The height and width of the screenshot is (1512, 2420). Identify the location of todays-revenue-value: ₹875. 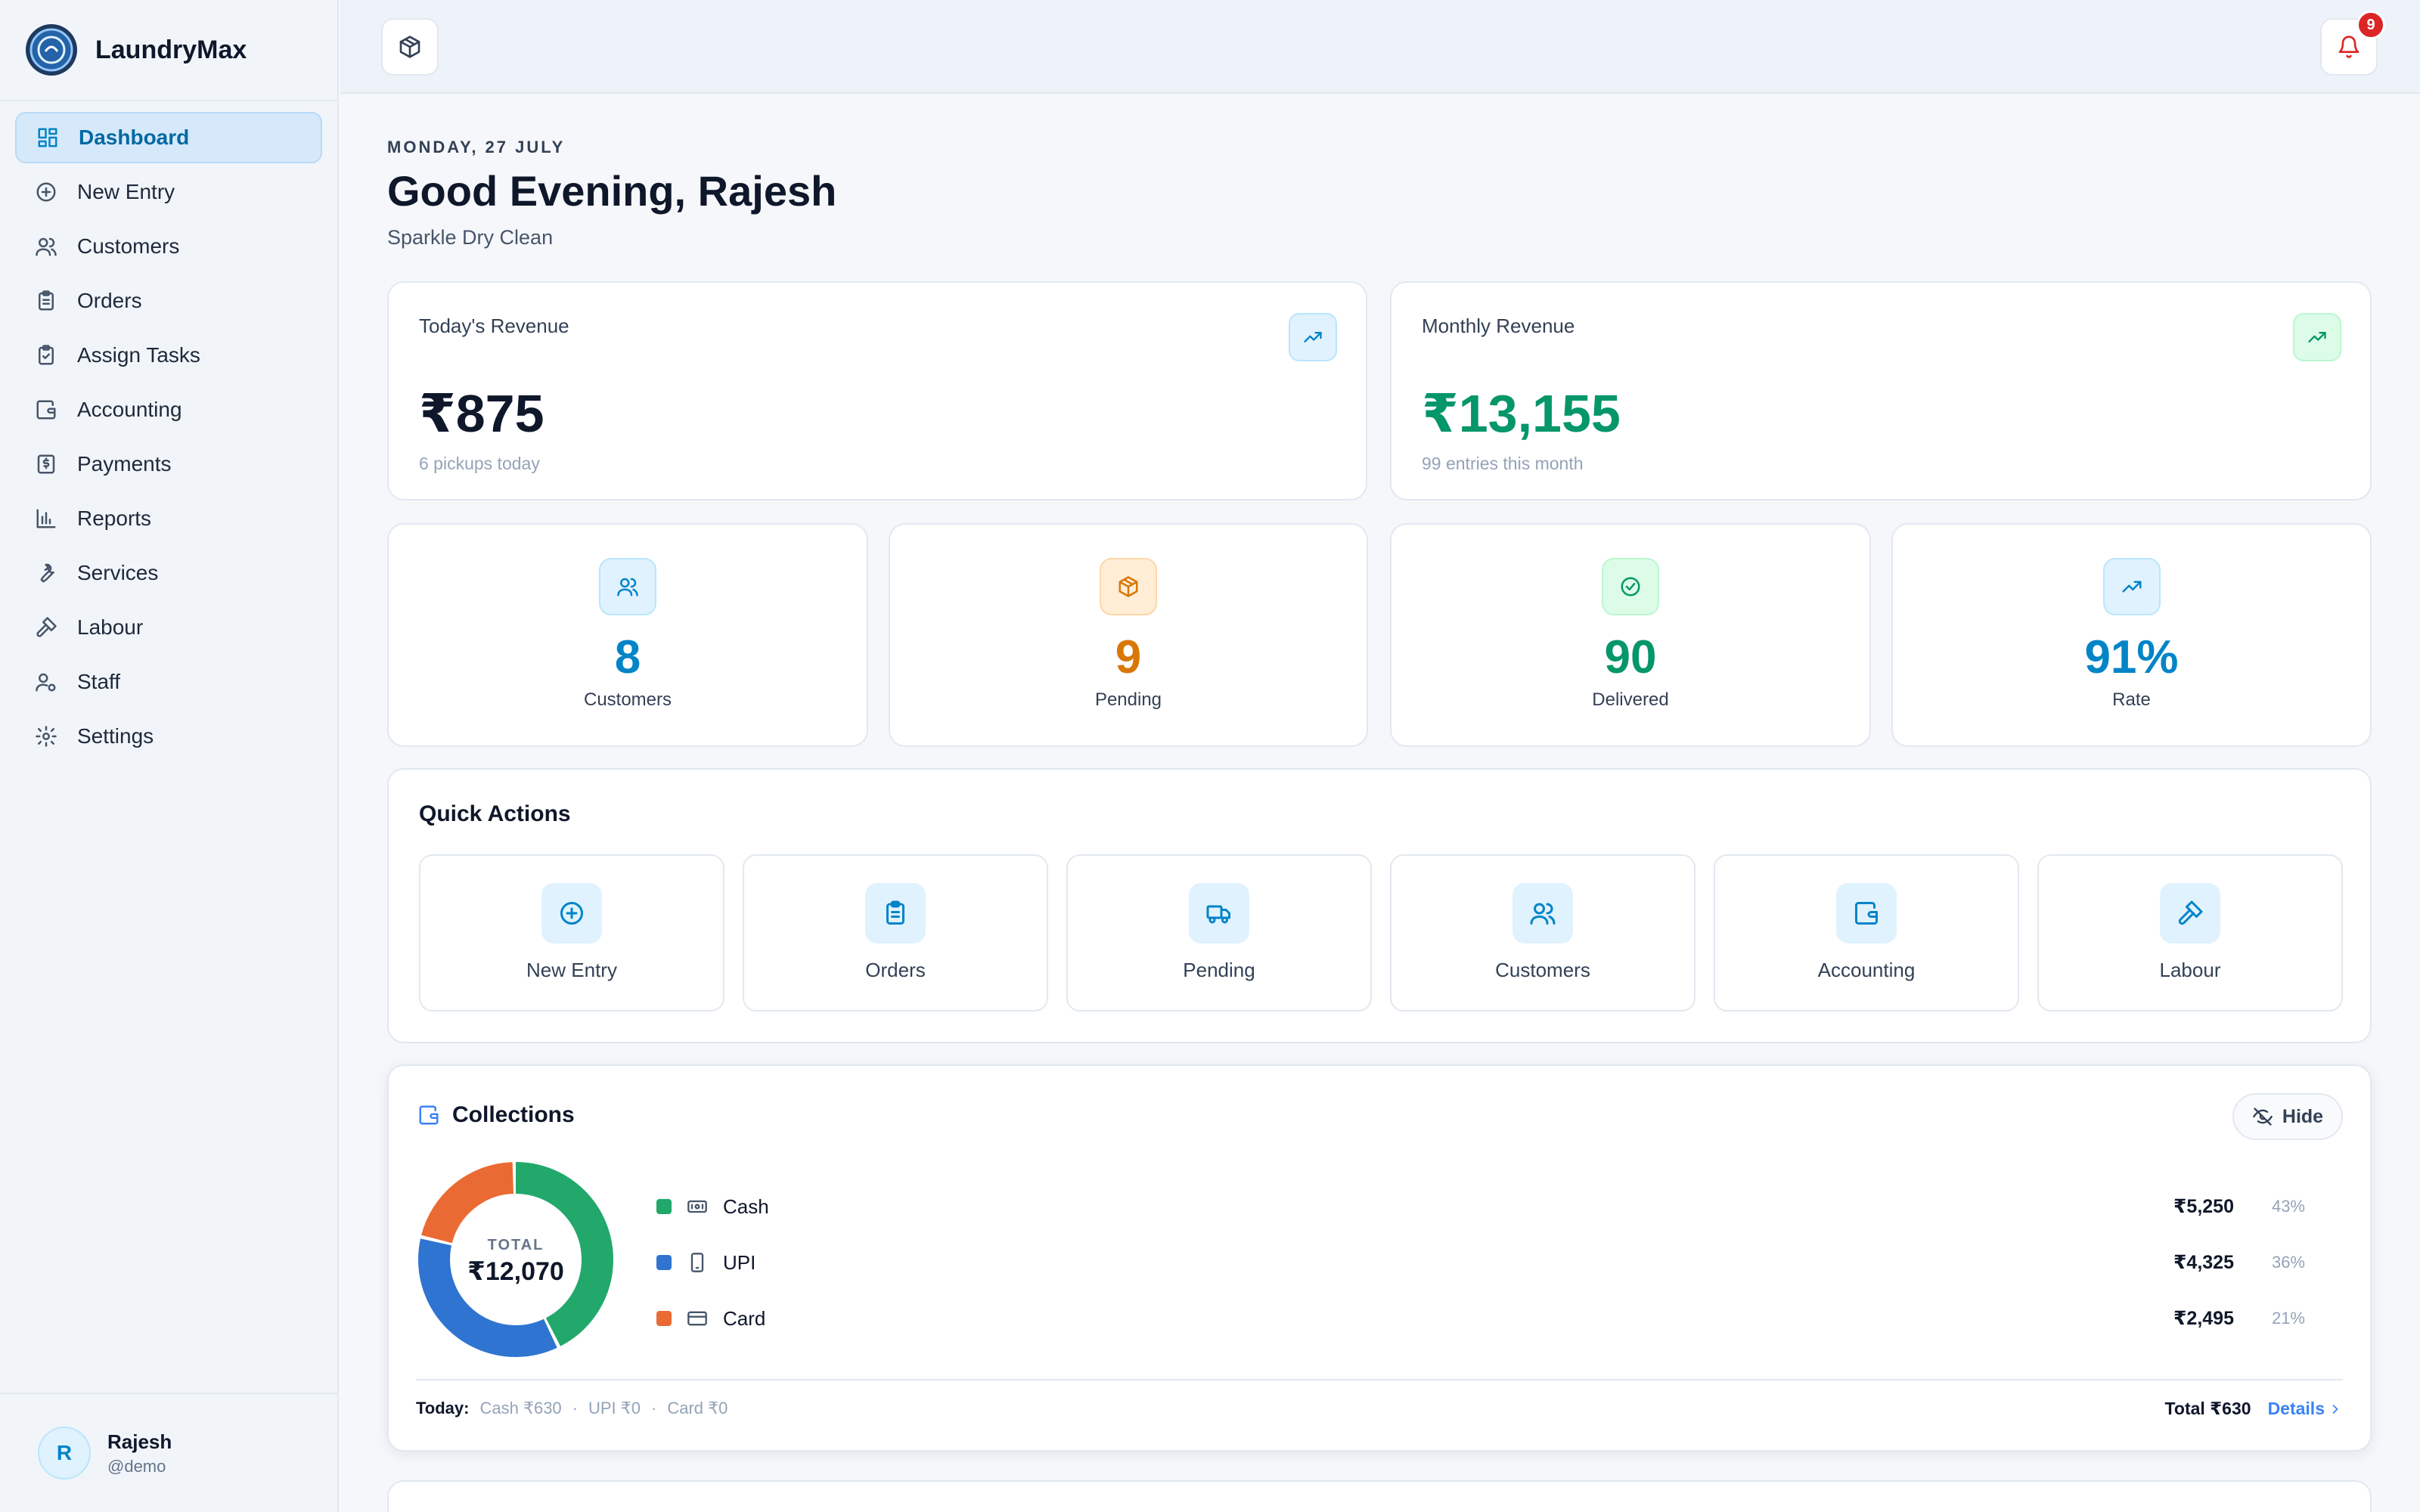
(482, 414).